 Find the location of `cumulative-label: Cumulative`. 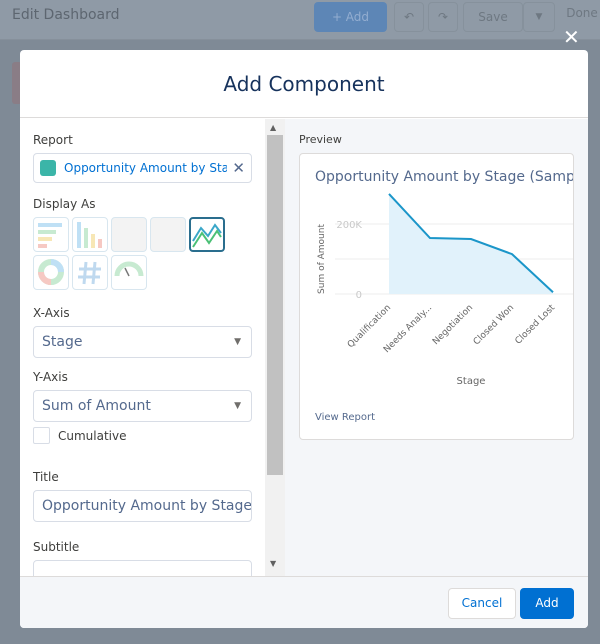

cumulative-label: Cumulative is located at coordinates (92, 435).